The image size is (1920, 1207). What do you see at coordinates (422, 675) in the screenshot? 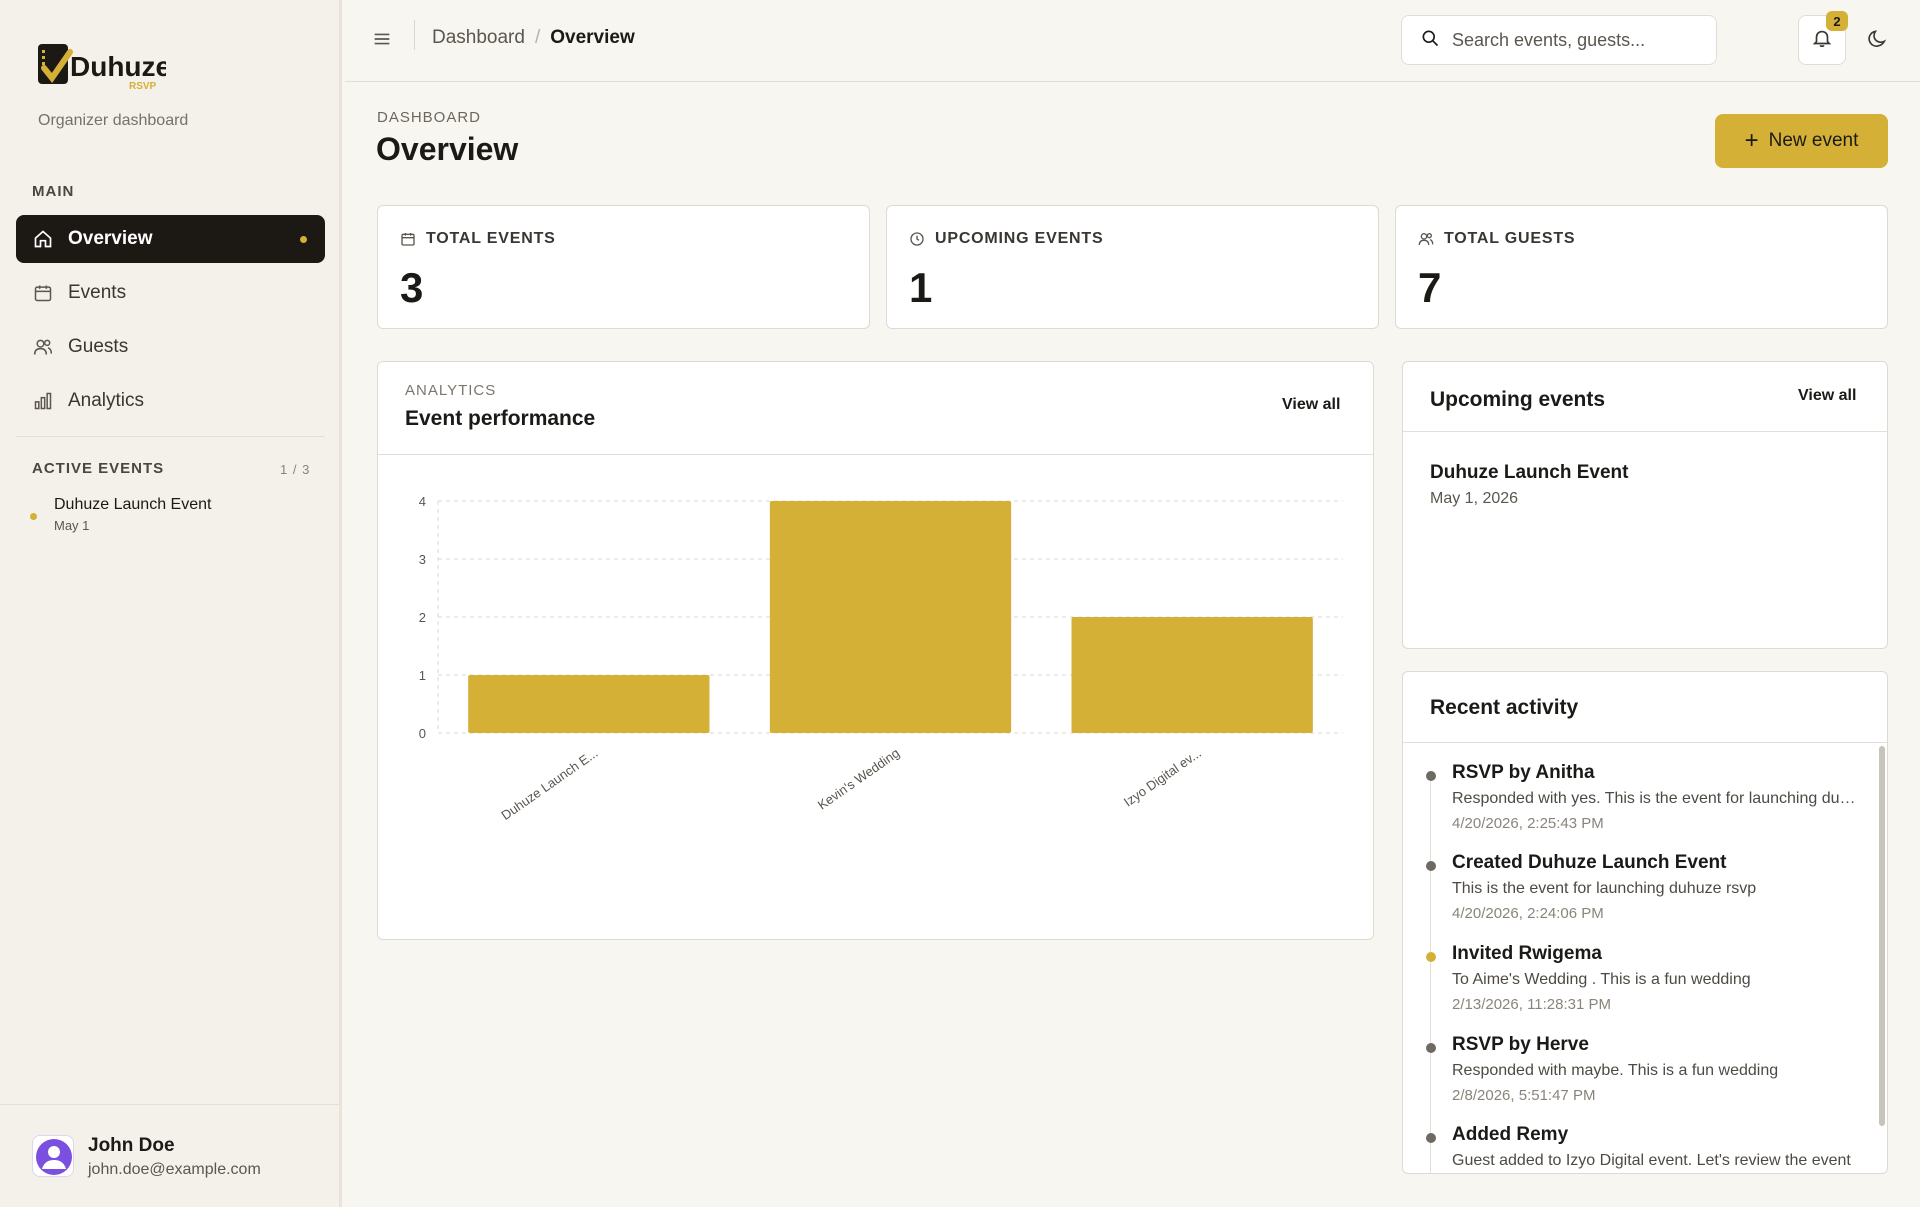
I see `y-tick-label: 1` at bounding box center [422, 675].